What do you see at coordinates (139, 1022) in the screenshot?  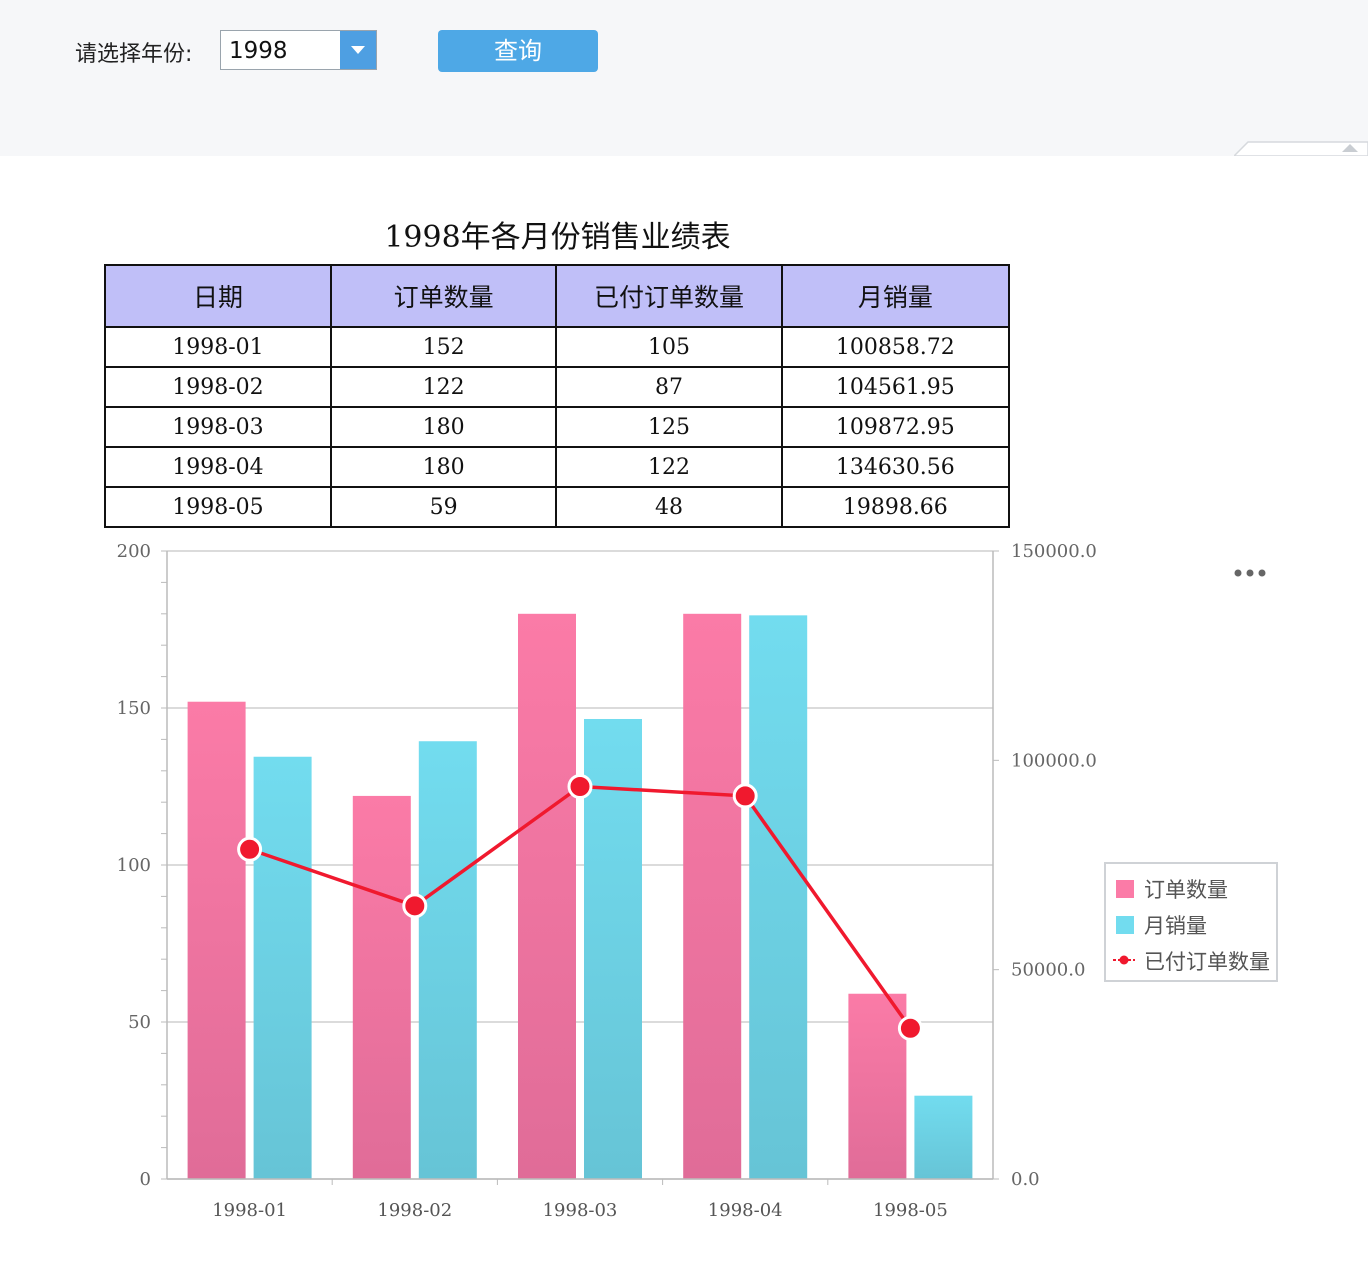 I see `y-left-tick-label: 50` at bounding box center [139, 1022].